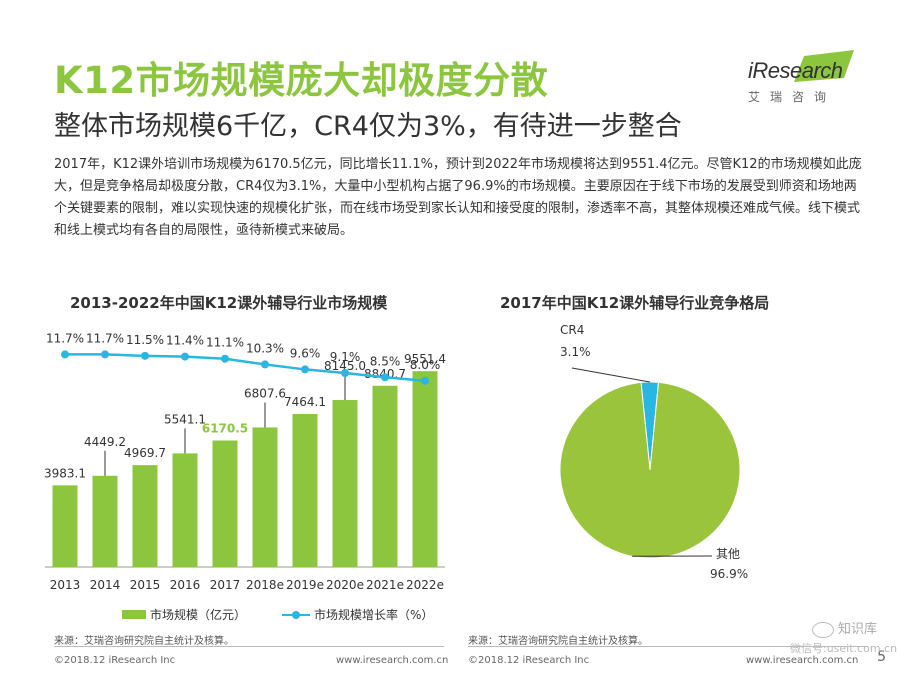 This screenshot has height=675, width=900. Describe the element at coordinates (144, 641) in the screenshot. I see `left-source: 来源：艾瑞咨询研究院自主统计及核算。` at that location.